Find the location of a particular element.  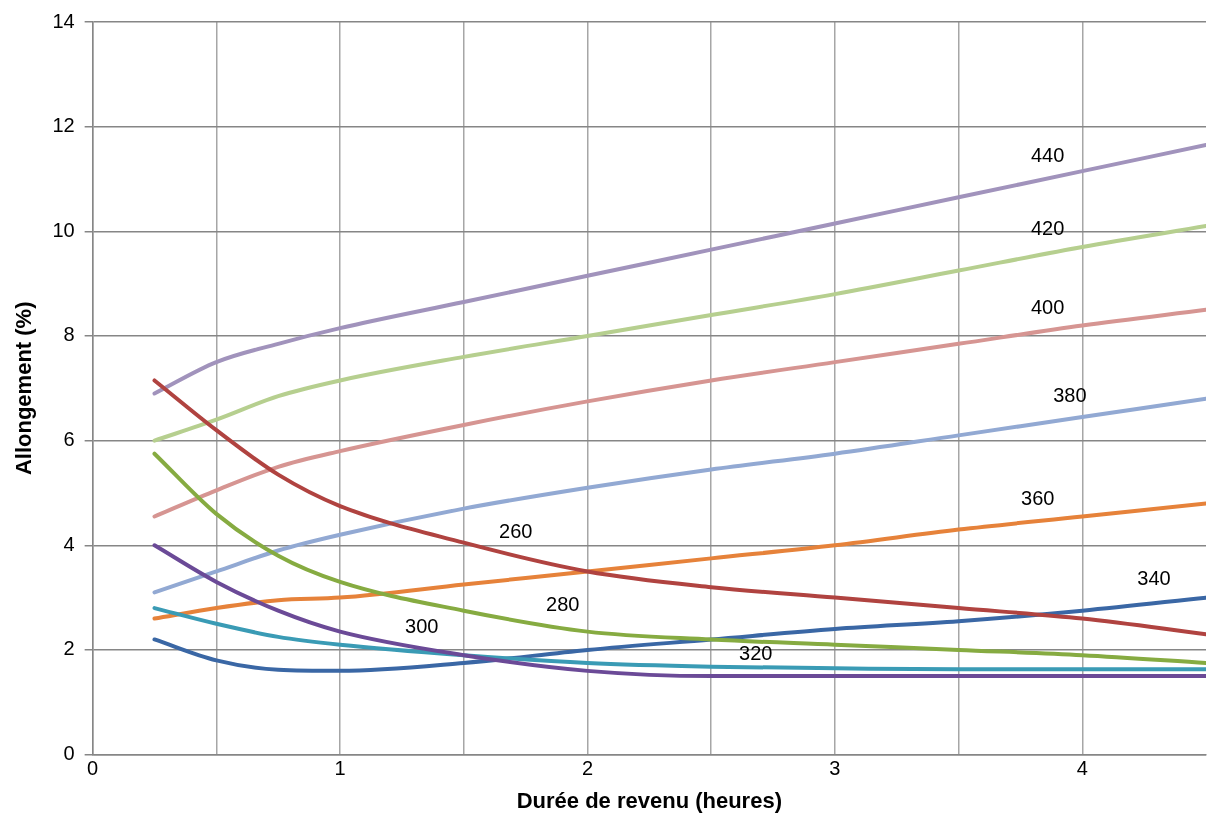

y-tick-label: 2 is located at coordinates (69, 648).